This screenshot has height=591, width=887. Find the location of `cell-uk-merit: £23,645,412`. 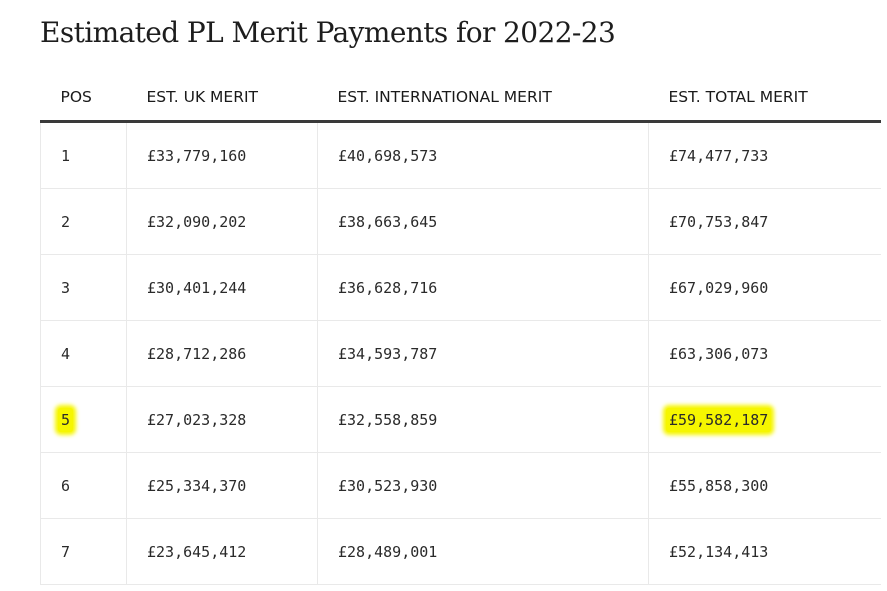

cell-uk-merit: £23,645,412 is located at coordinates (222, 551).